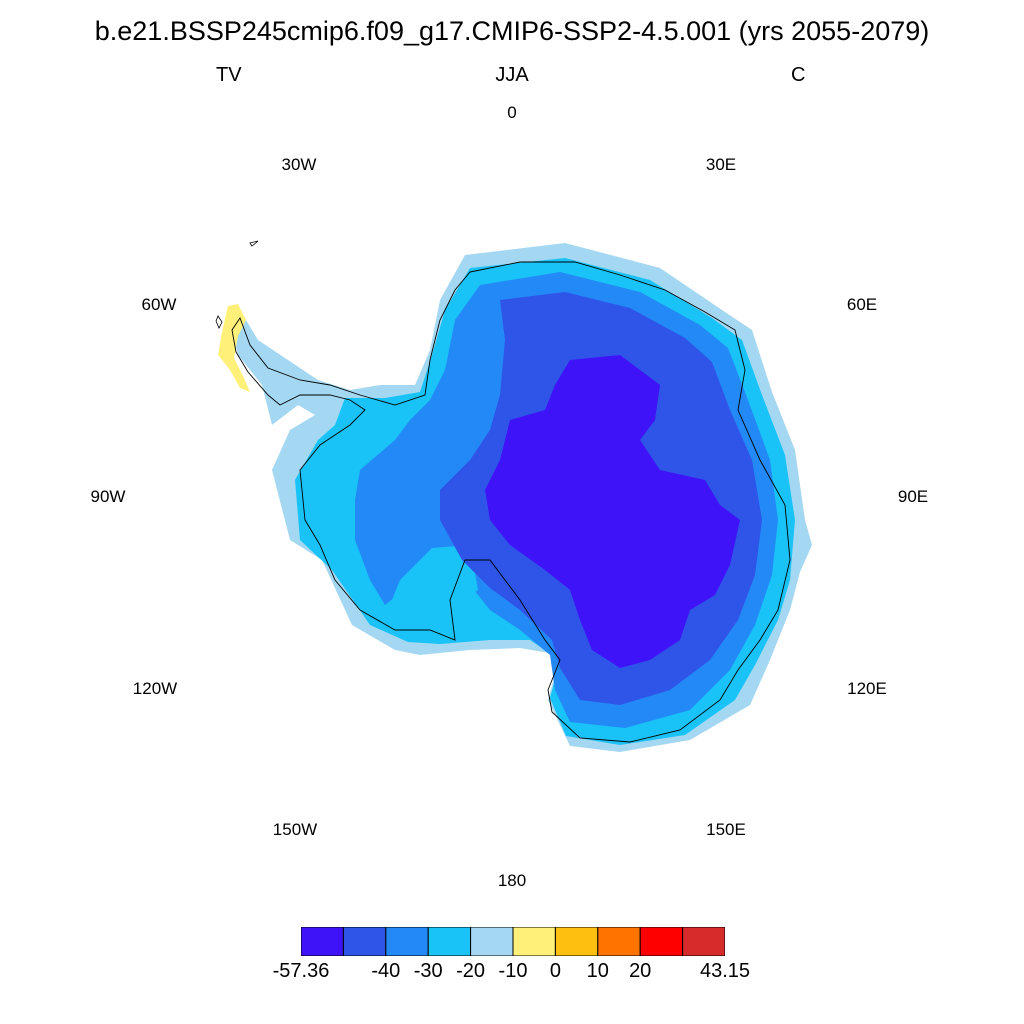 Image resolution: width=1024 pixels, height=1024 pixels. I want to click on lon-label-30w: 30W, so click(299, 164).